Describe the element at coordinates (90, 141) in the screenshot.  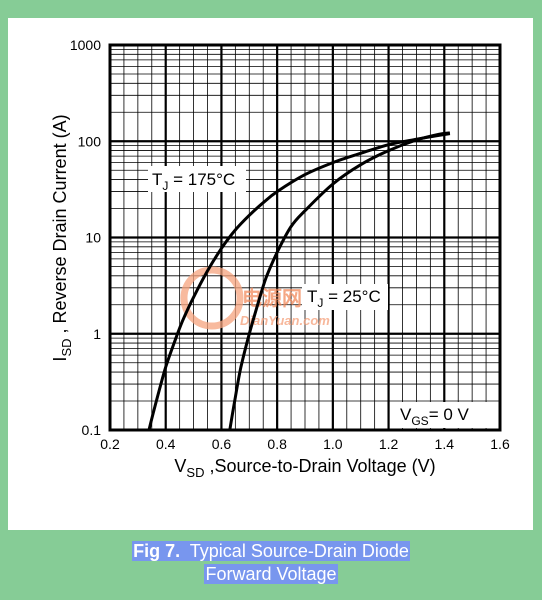
I see `y-tick-label: 100` at that location.